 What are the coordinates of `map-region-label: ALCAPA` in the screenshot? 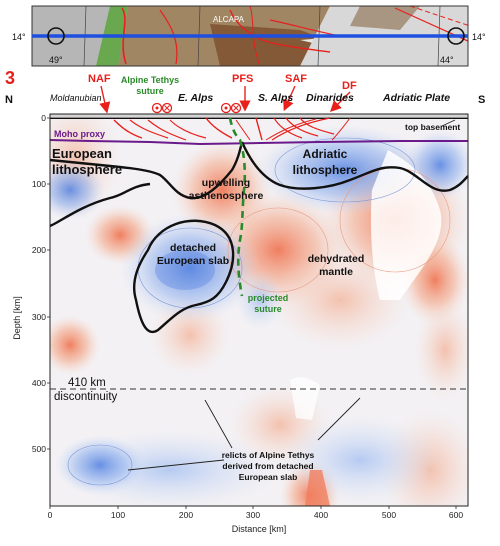 It's located at (229, 19).